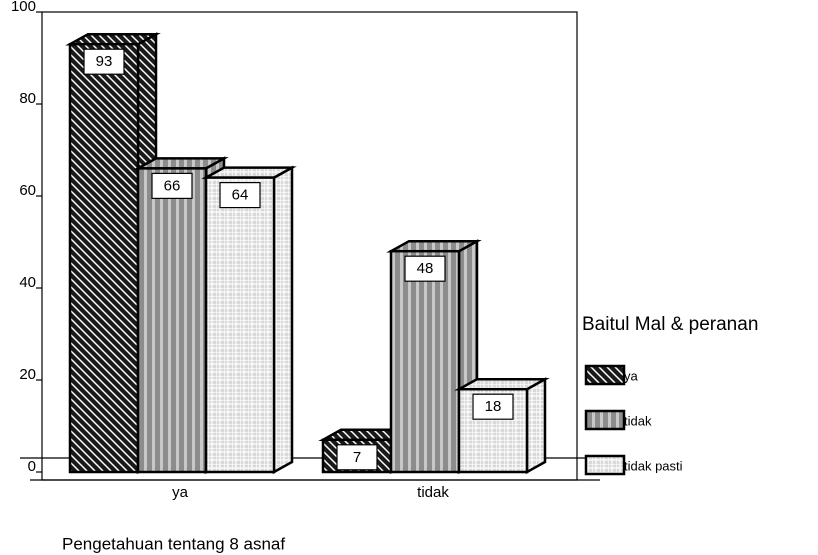  What do you see at coordinates (670, 324) in the screenshot?
I see `legend-title: Baitul Mal & peranan` at bounding box center [670, 324].